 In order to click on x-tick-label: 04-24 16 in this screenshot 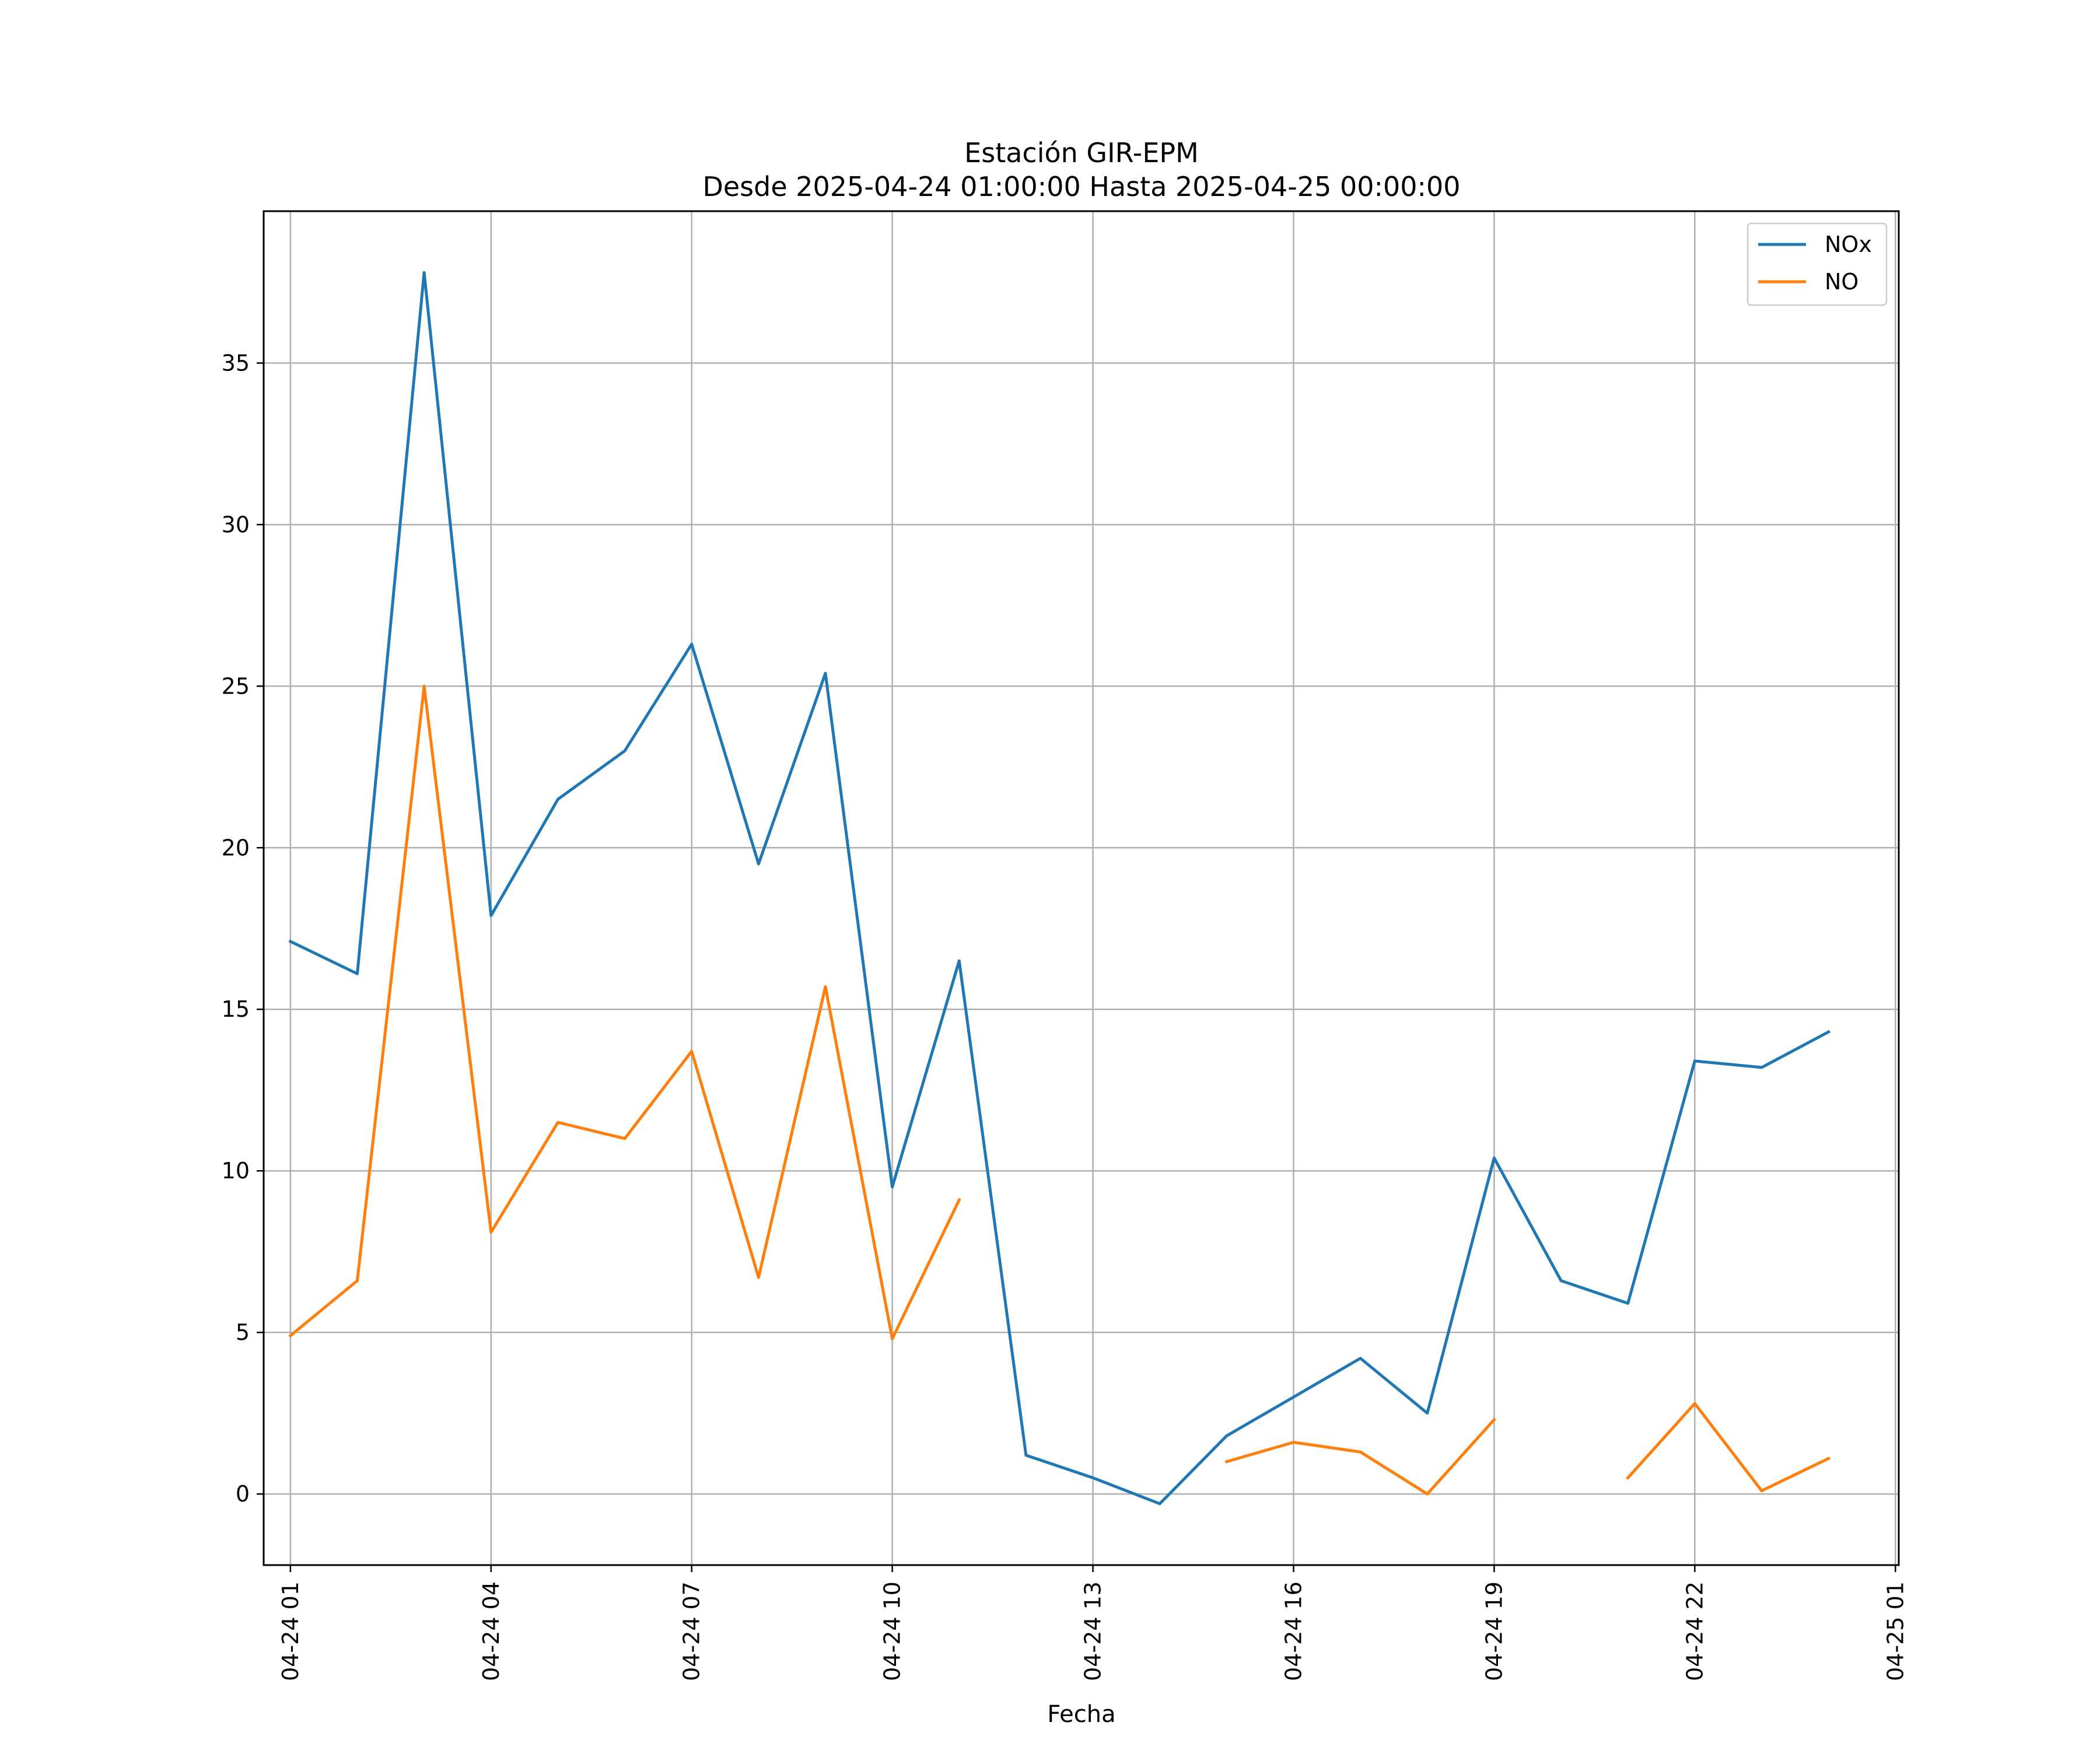, I will do `click(1293, 1631)`.